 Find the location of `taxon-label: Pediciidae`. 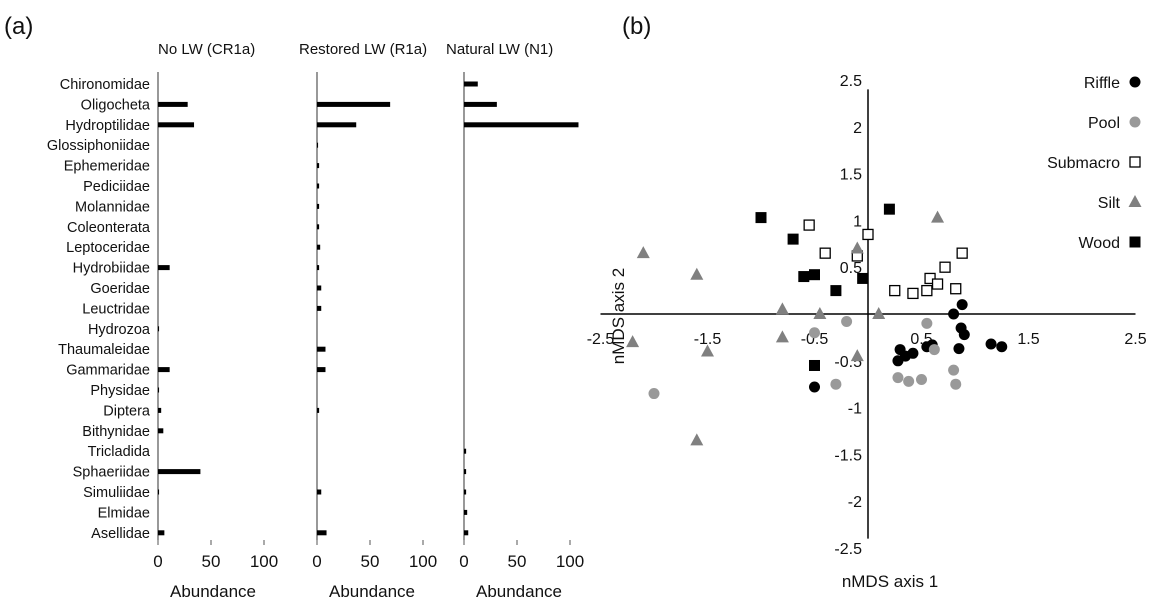

taxon-label: Pediciidae is located at coordinates (116, 187).